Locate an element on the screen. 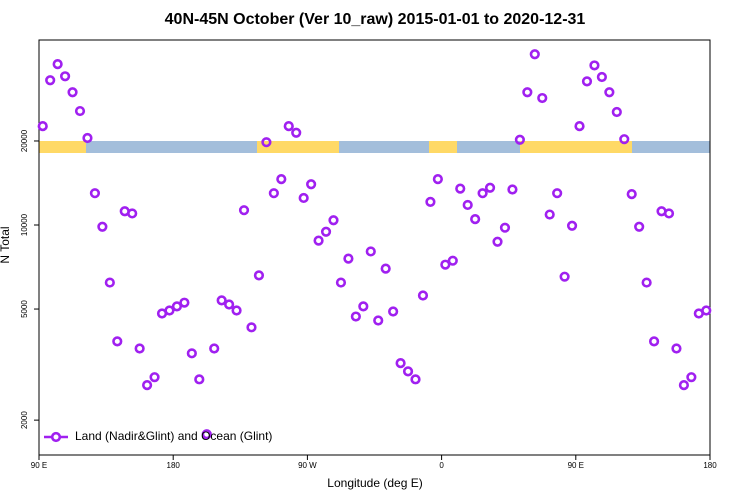  y-tick-label: 2000 is located at coordinates (24, 420).